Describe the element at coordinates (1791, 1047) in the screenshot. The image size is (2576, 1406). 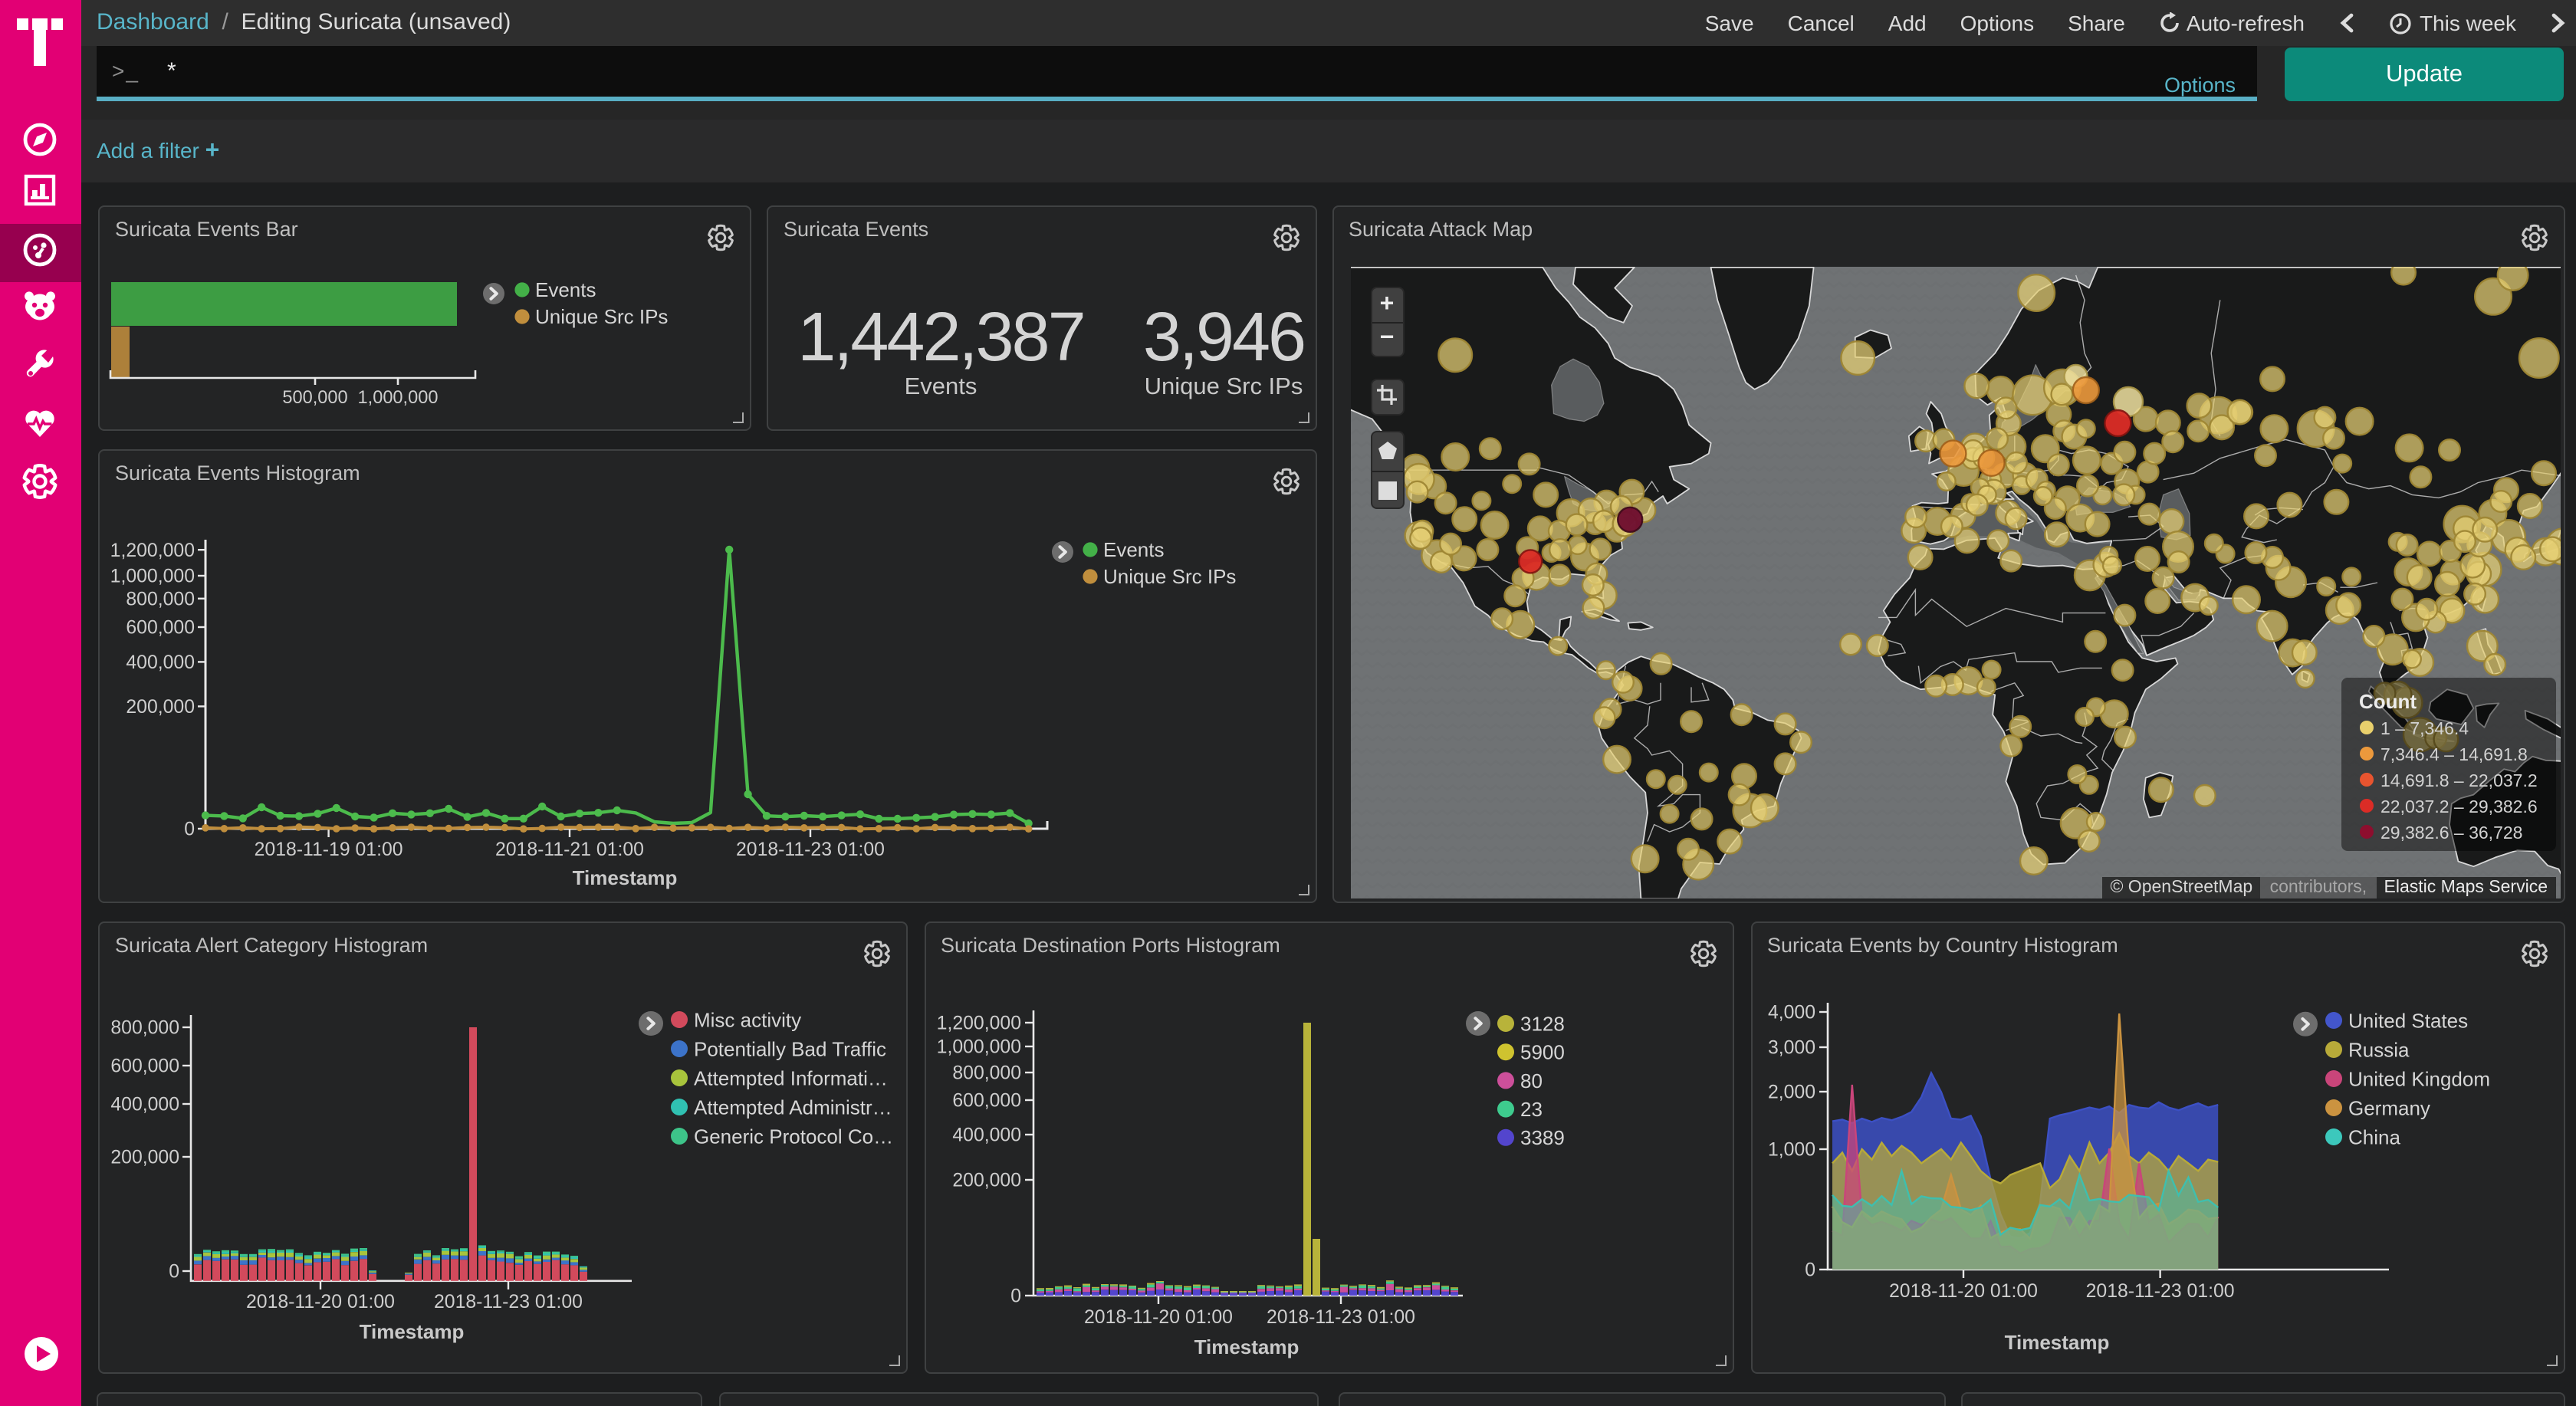
I see `svg-text: 3,000` at that location.